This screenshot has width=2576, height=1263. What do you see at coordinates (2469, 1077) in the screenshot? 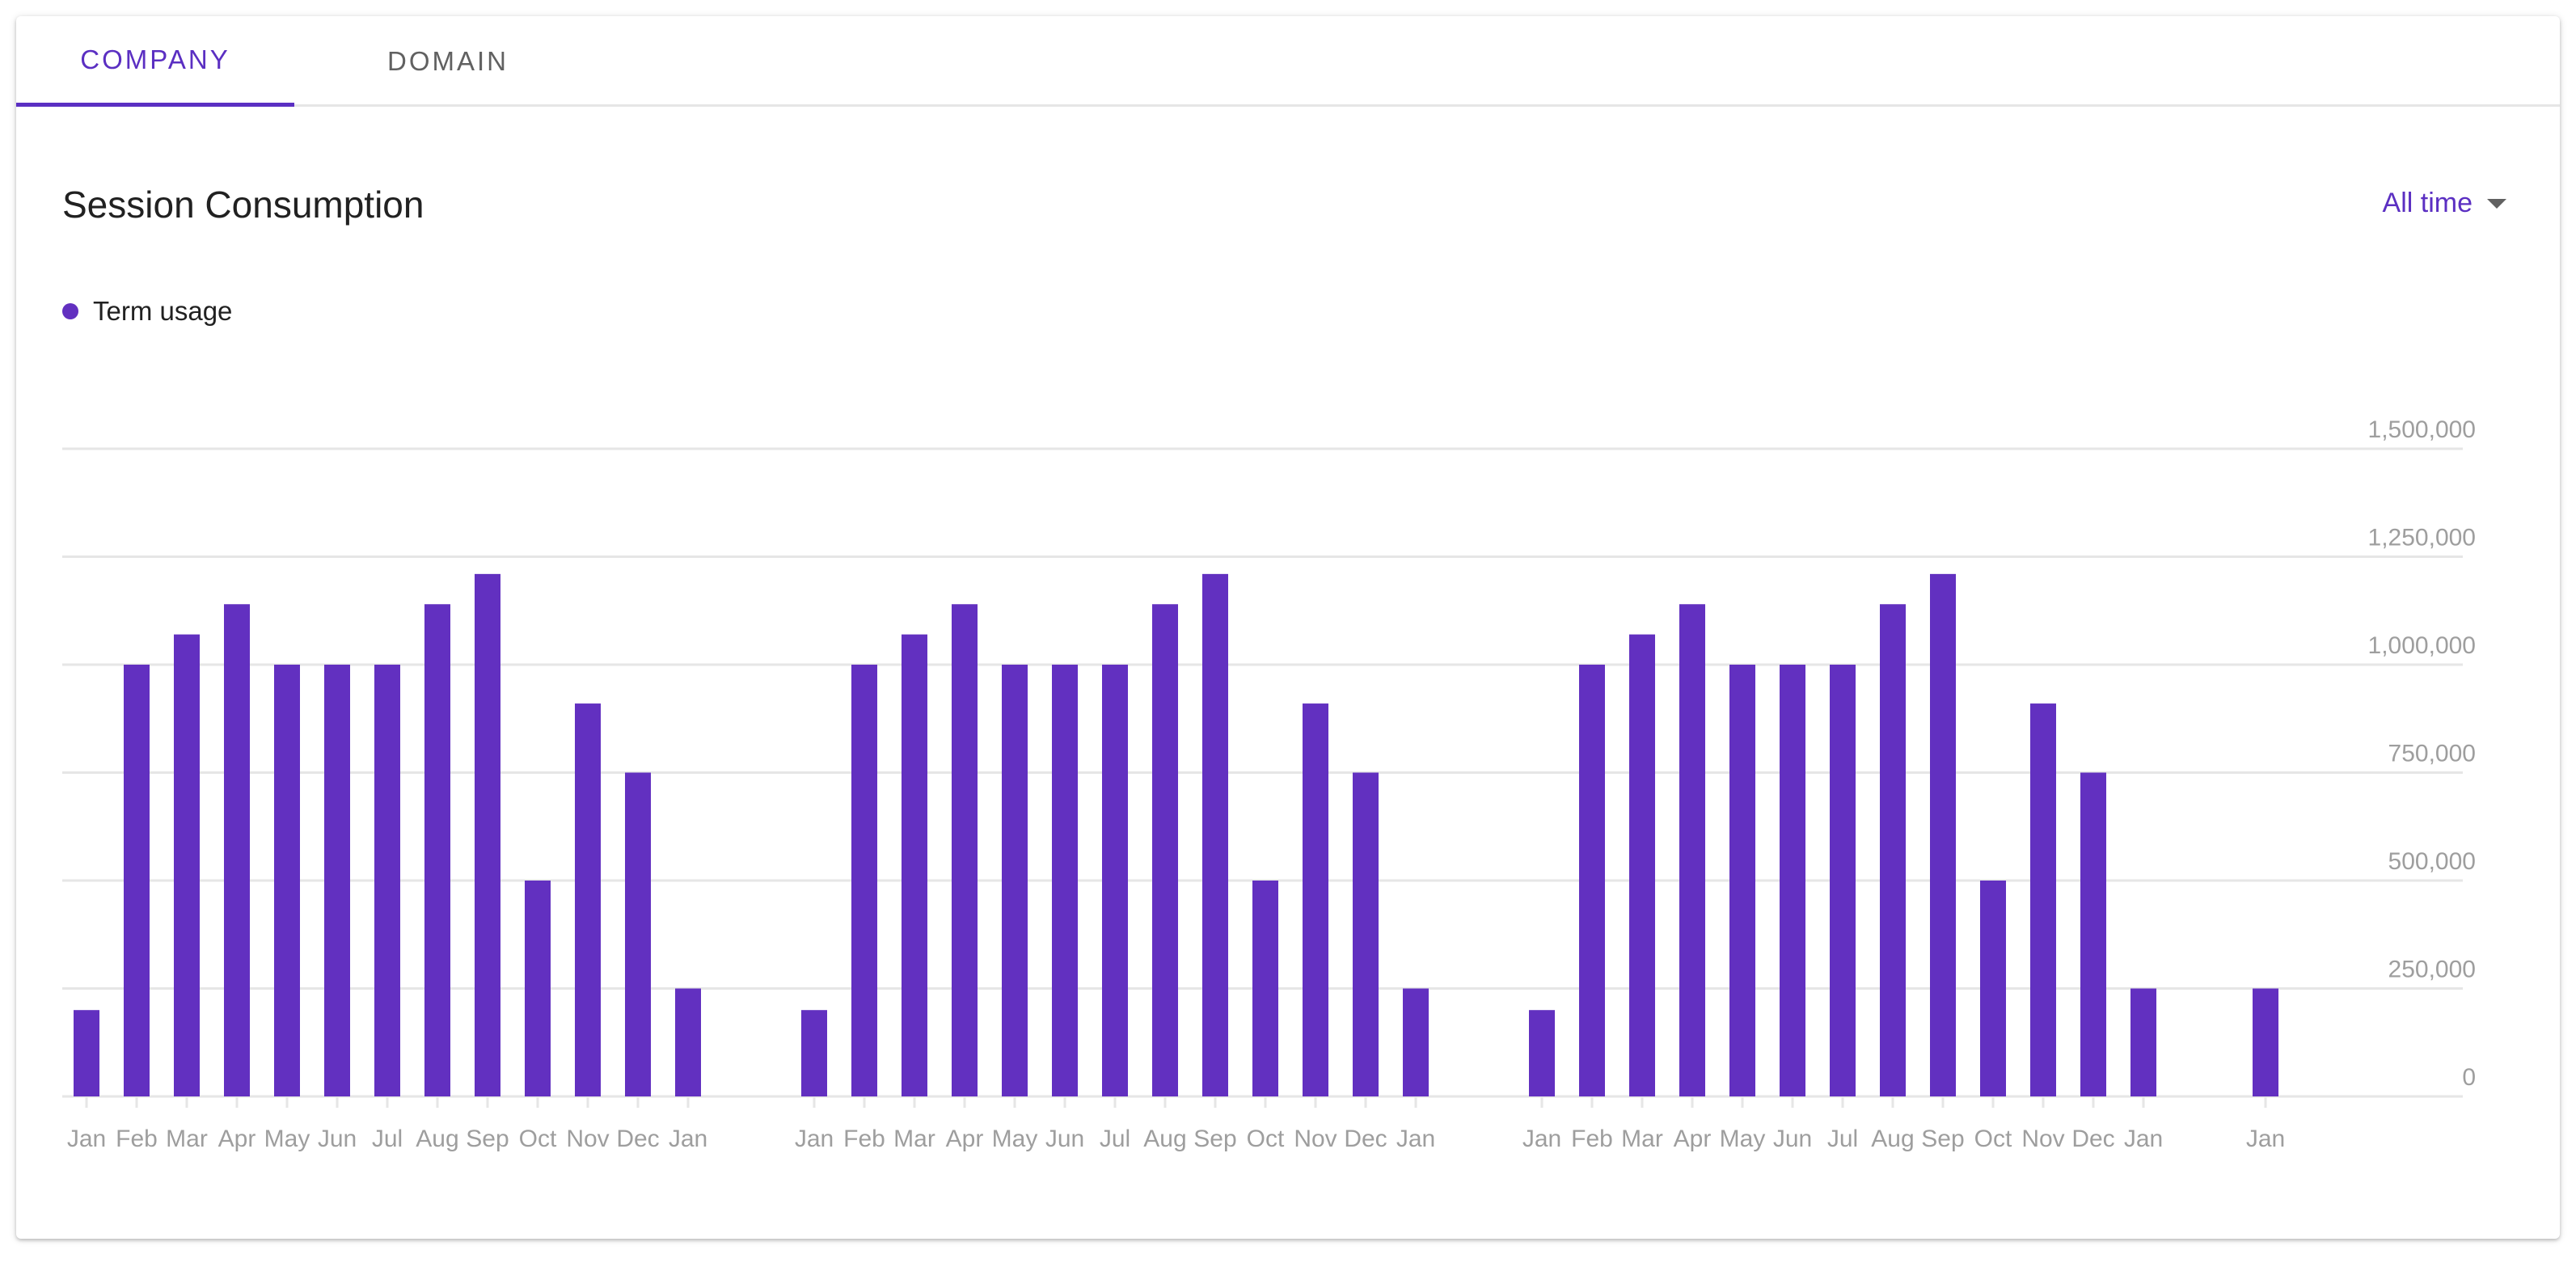
I see `y-tick-label: 0` at bounding box center [2469, 1077].